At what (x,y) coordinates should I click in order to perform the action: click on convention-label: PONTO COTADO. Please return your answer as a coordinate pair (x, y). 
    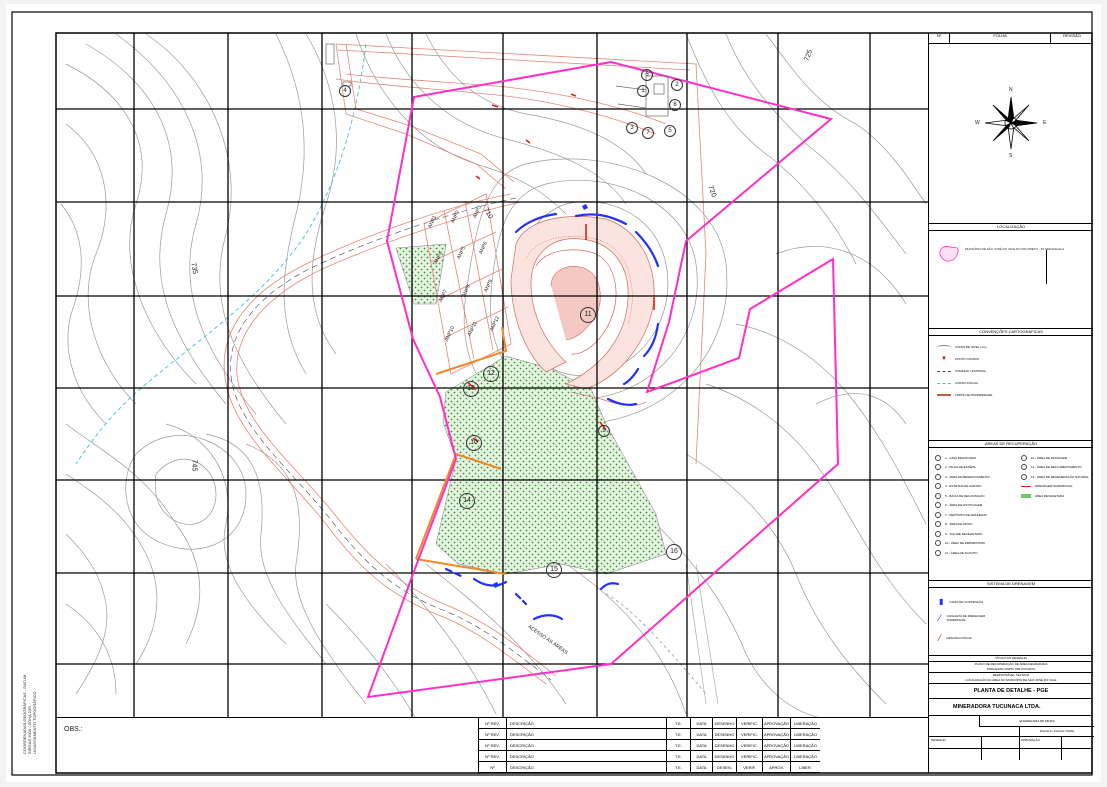
    Looking at the image, I should click on (967, 359).